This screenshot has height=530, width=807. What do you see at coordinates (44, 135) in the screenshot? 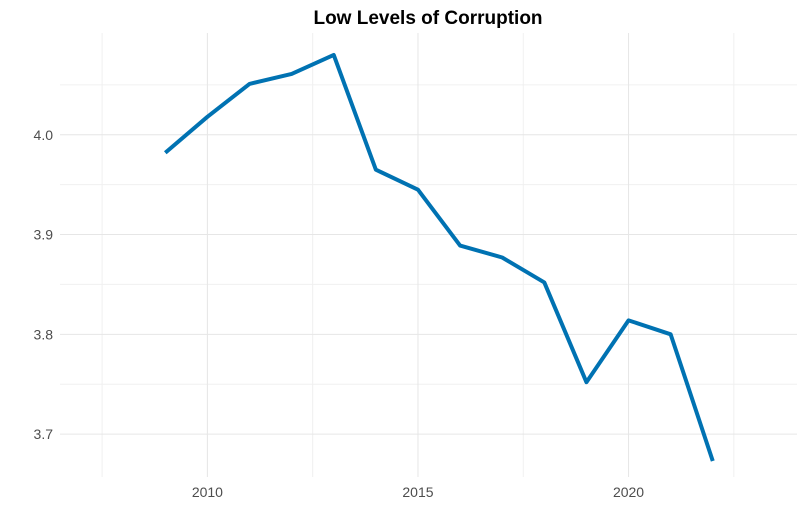
I see `y-tick-label: 4.0` at bounding box center [44, 135].